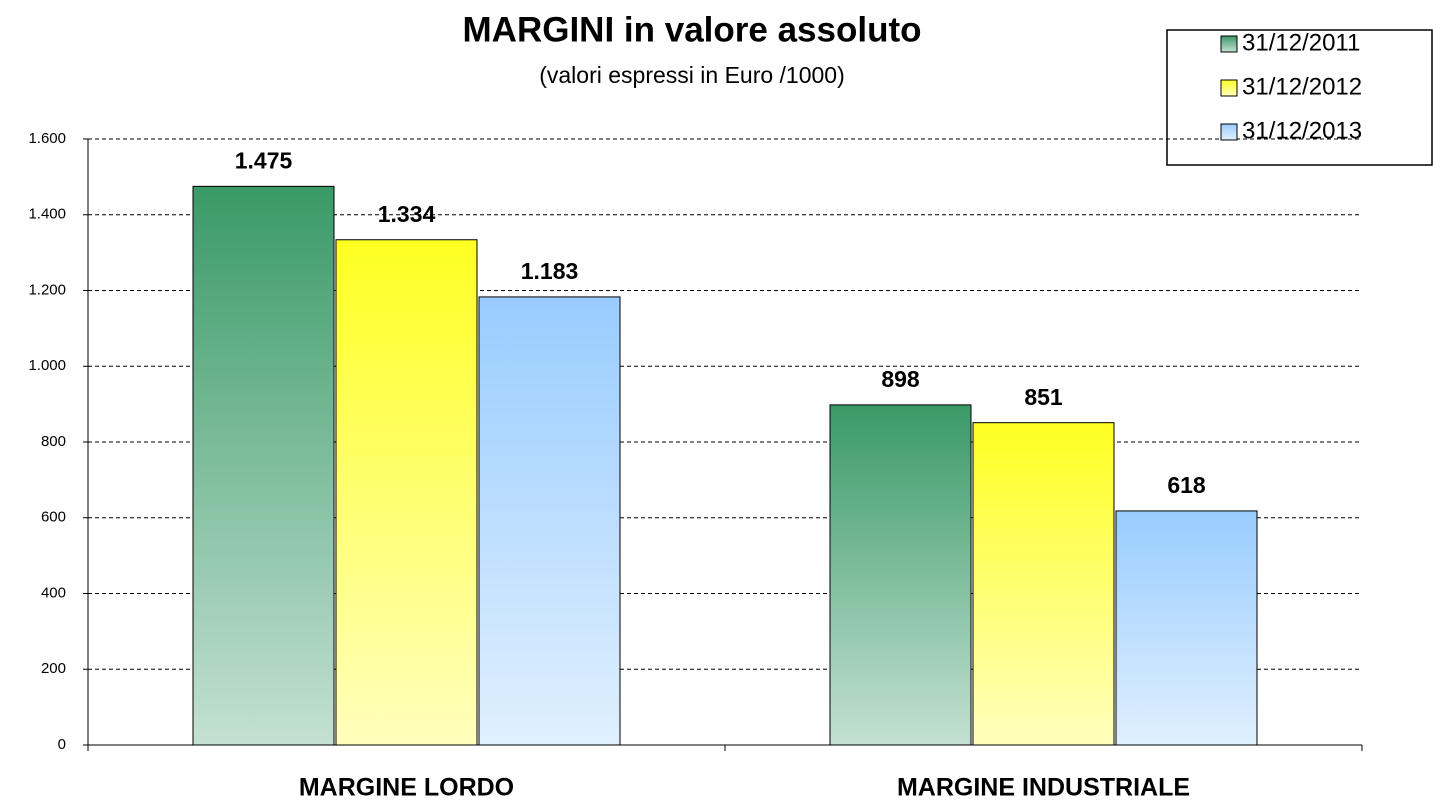 This screenshot has height=802, width=1433. I want to click on chart-subtitle: (valori espressi in Euro /1000), so click(692, 75).